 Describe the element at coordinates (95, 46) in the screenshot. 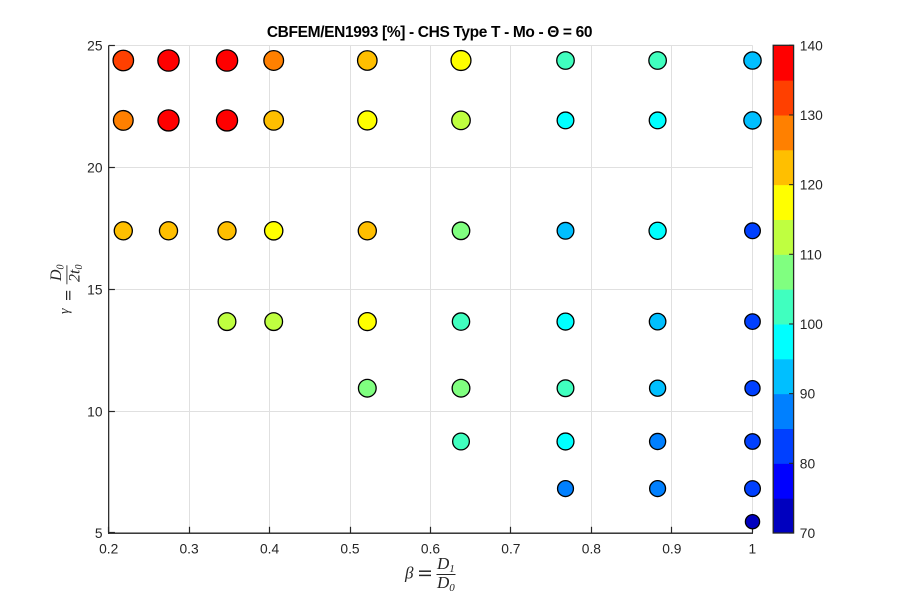

I see `svg-text: 25` at that location.